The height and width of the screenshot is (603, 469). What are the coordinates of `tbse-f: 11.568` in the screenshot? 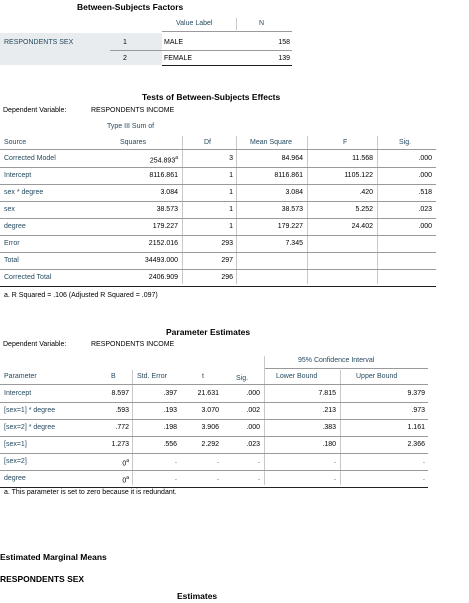 It's located at (362, 158).